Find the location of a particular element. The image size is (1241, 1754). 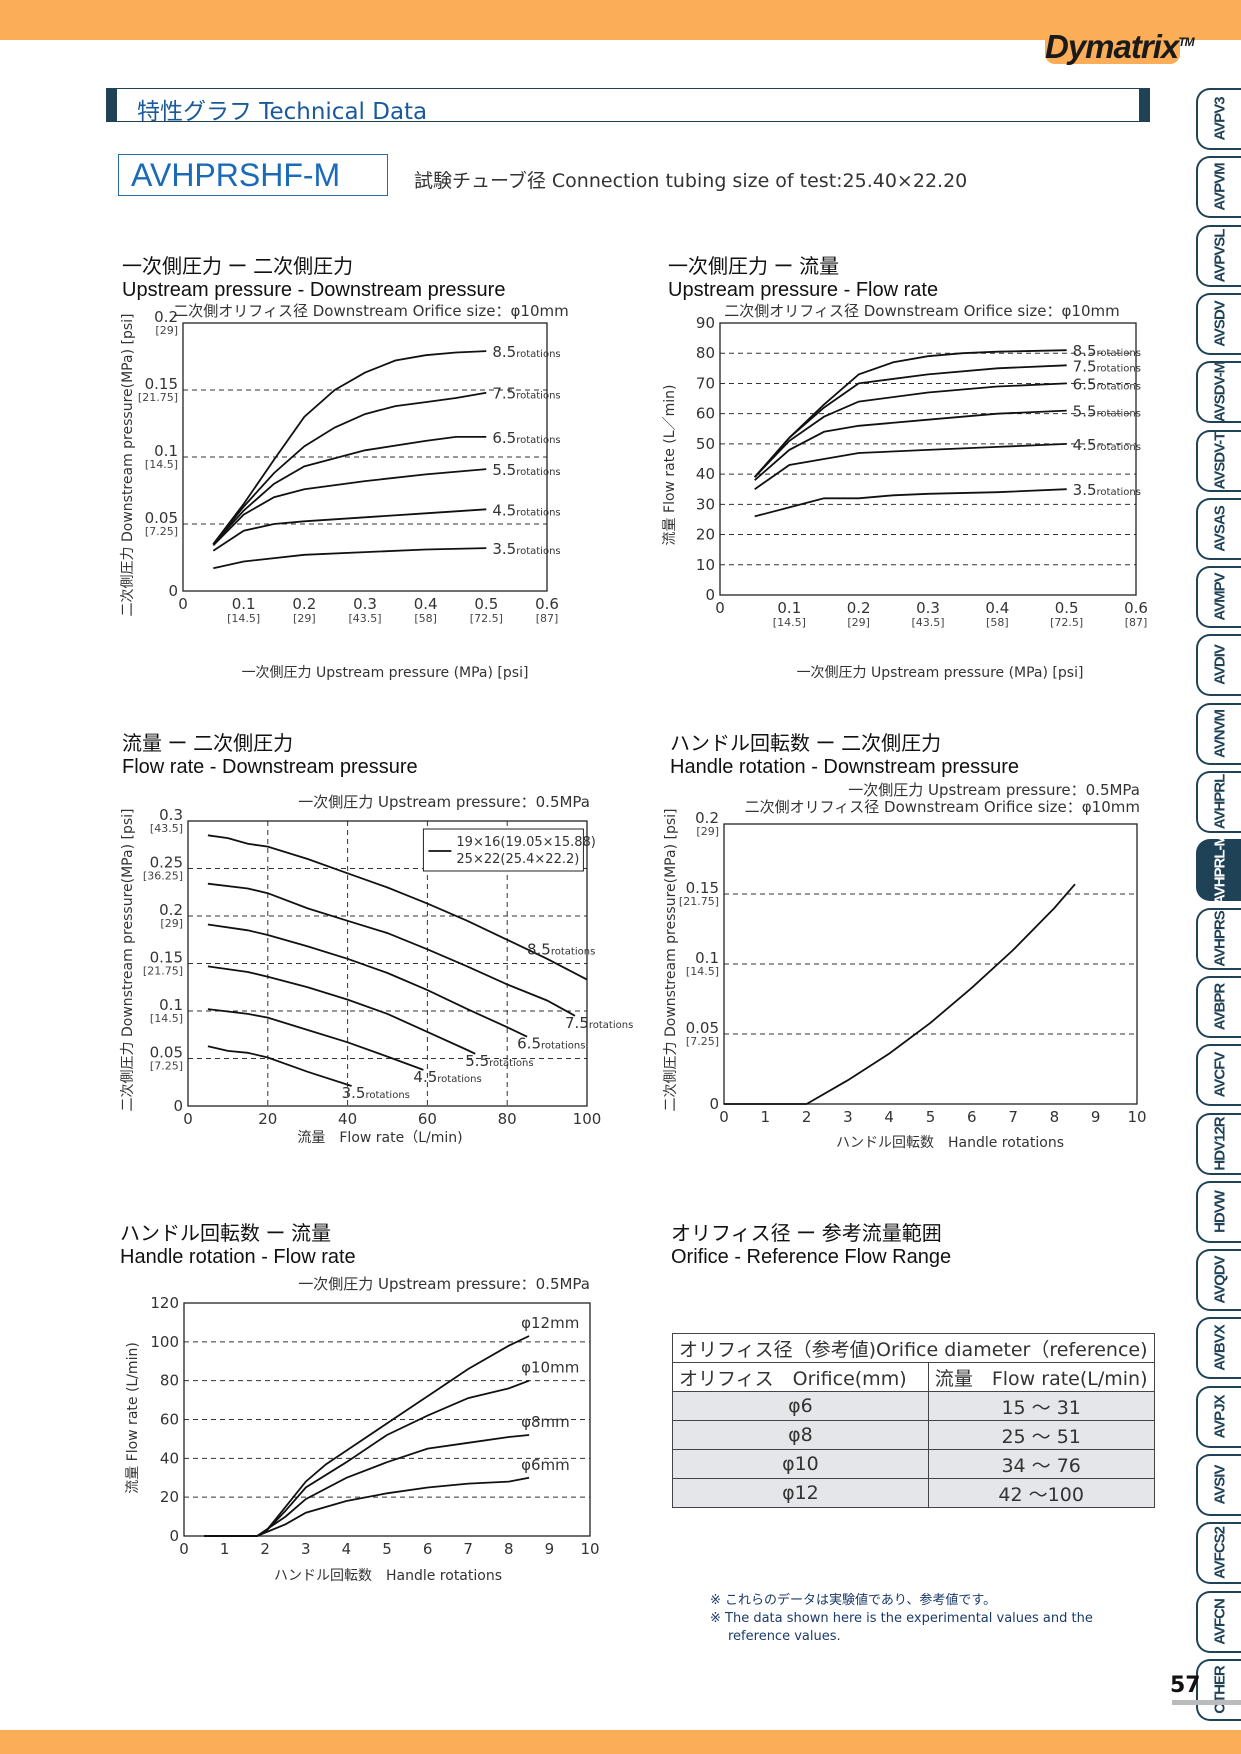

series-label-value: 5.5 is located at coordinates (477, 1061).